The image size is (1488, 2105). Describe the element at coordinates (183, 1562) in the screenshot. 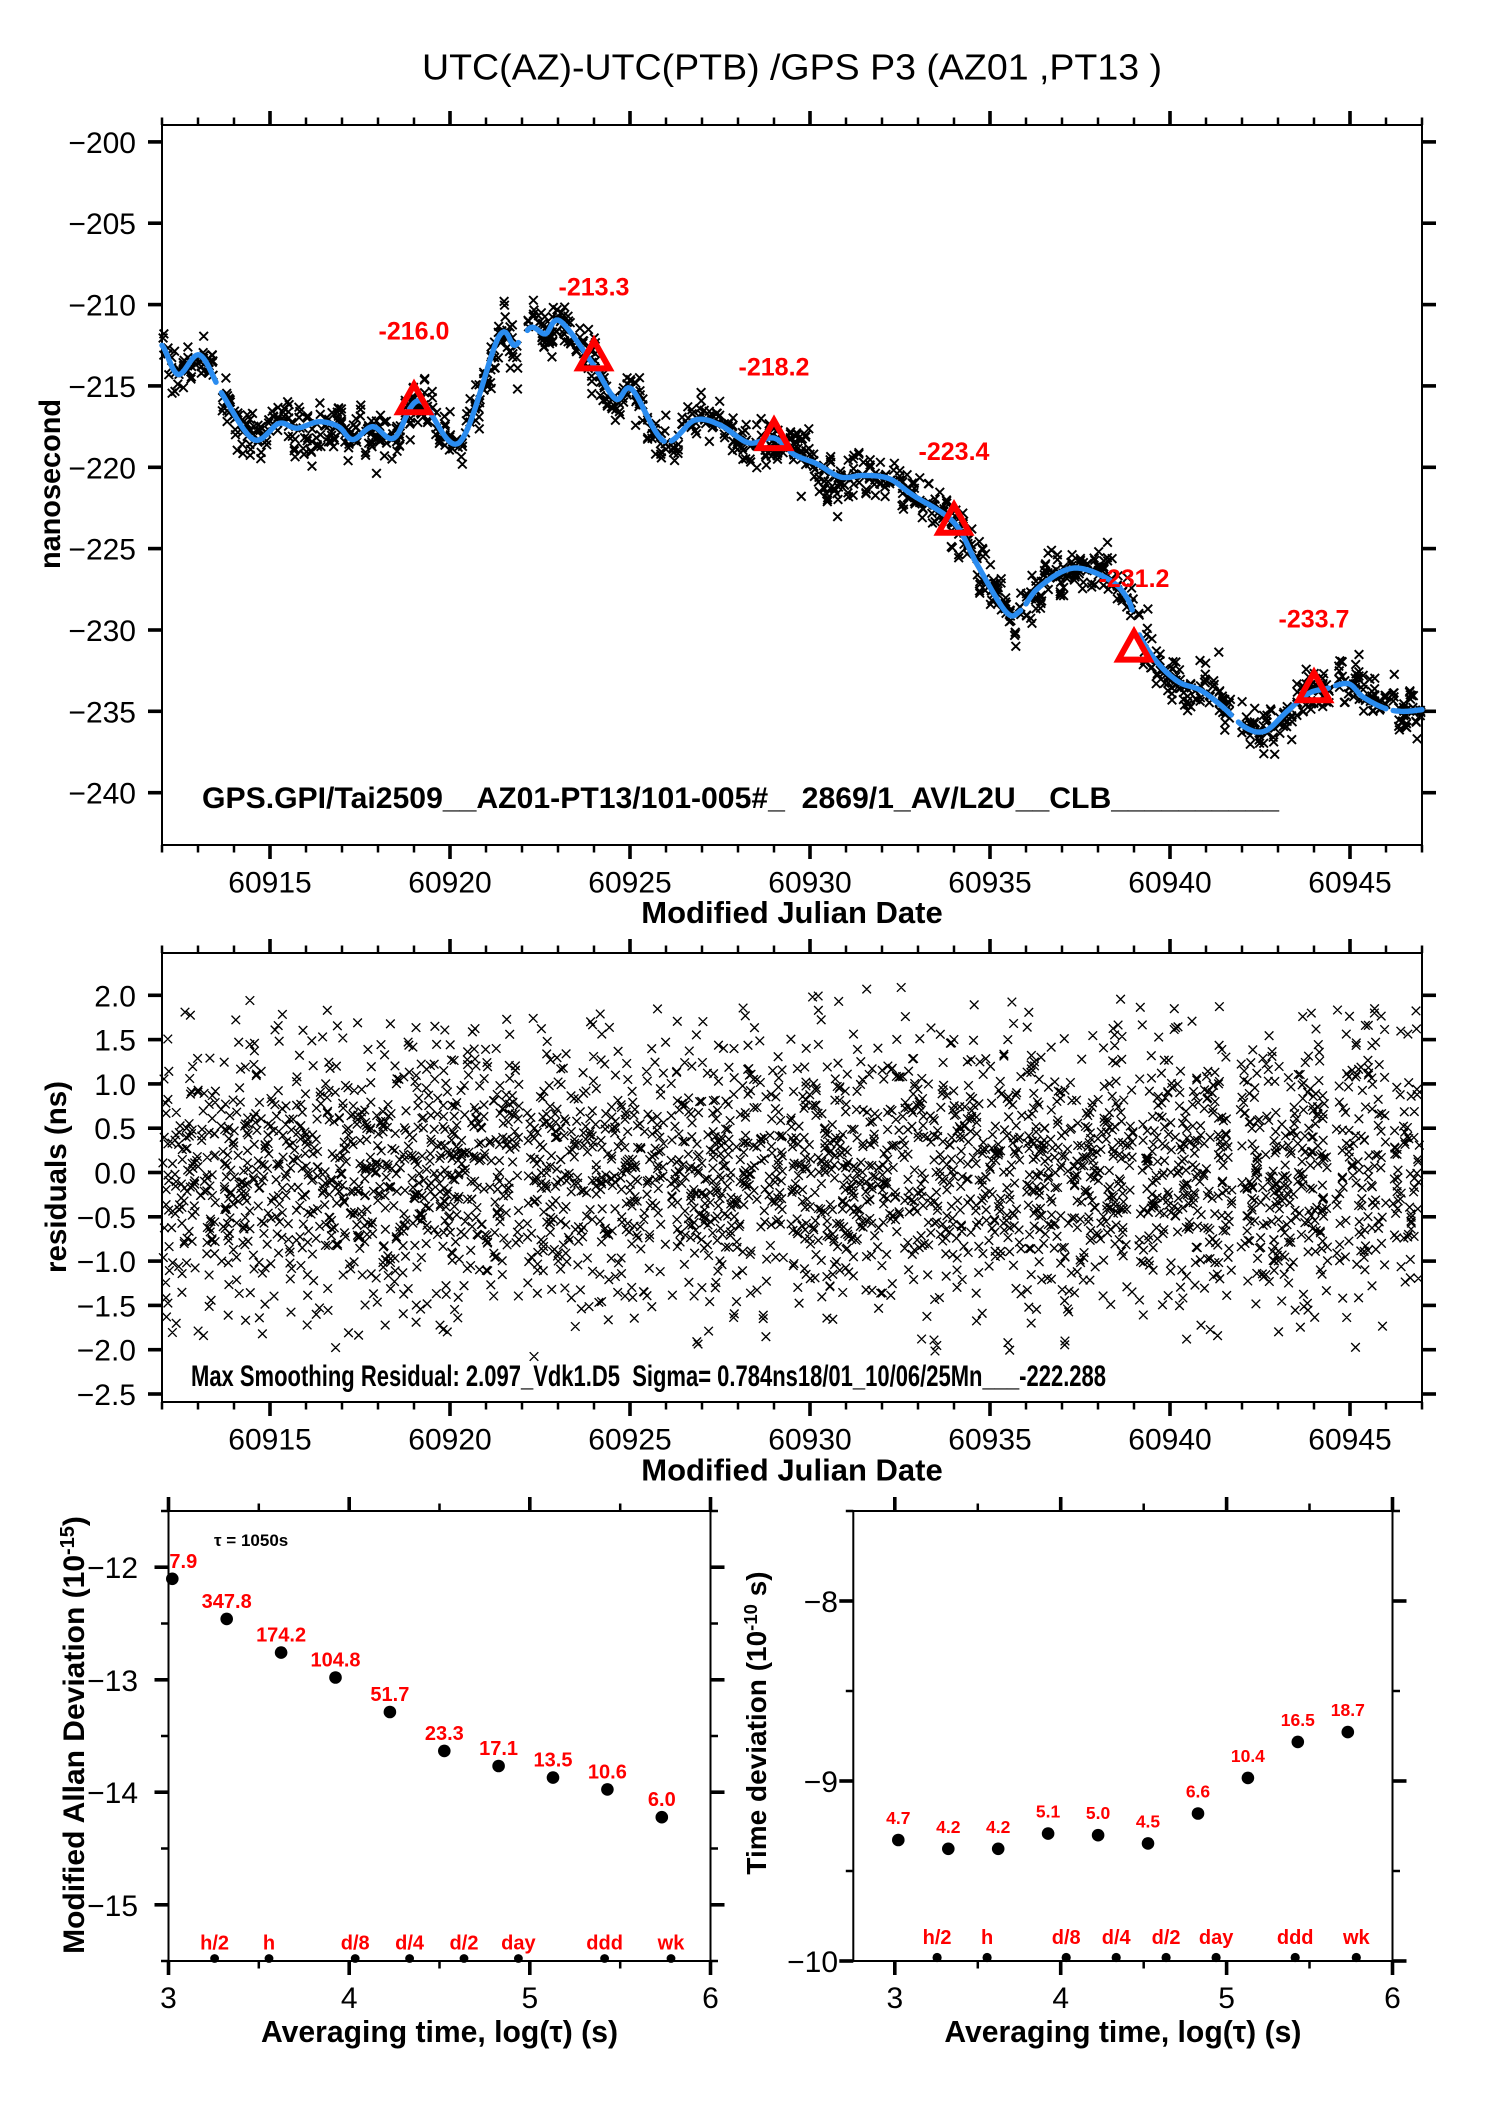

I see `svg-text: 7.9` at that location.